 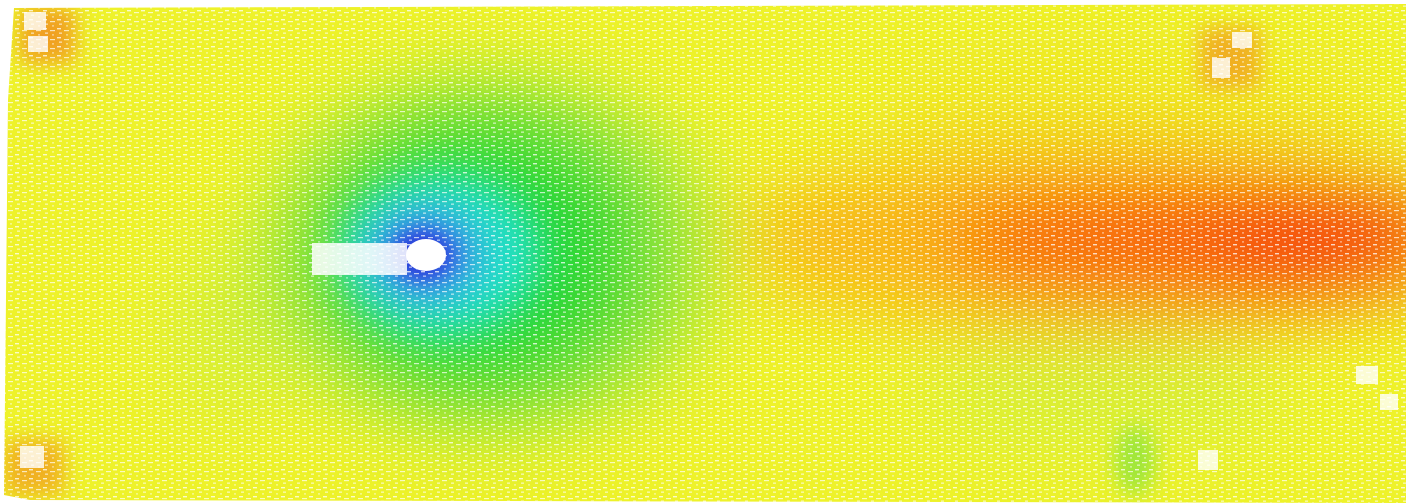 What do you see at coordinates (359, 259) in the screenshot?
I see `probe-strip` at bounding box center [359, 259].